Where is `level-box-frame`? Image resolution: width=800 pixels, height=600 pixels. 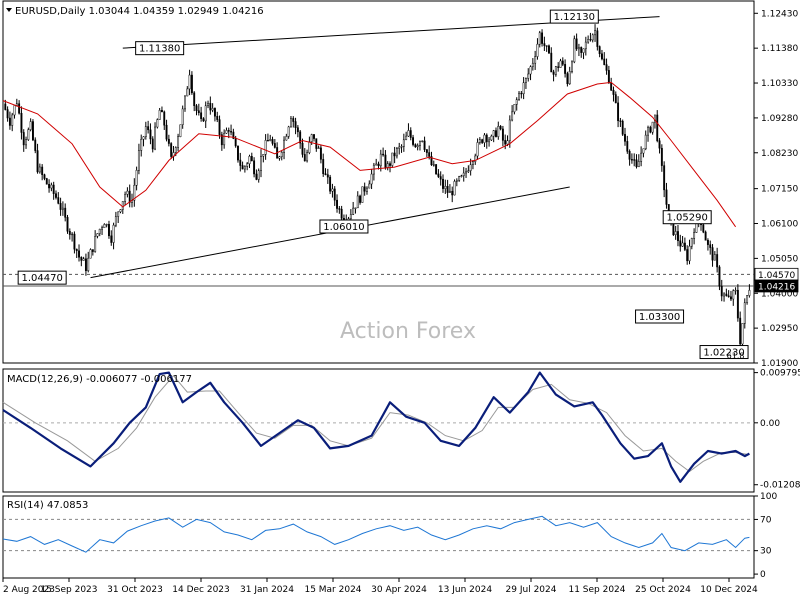
level-box-frame is located at coordinates (160, 48).